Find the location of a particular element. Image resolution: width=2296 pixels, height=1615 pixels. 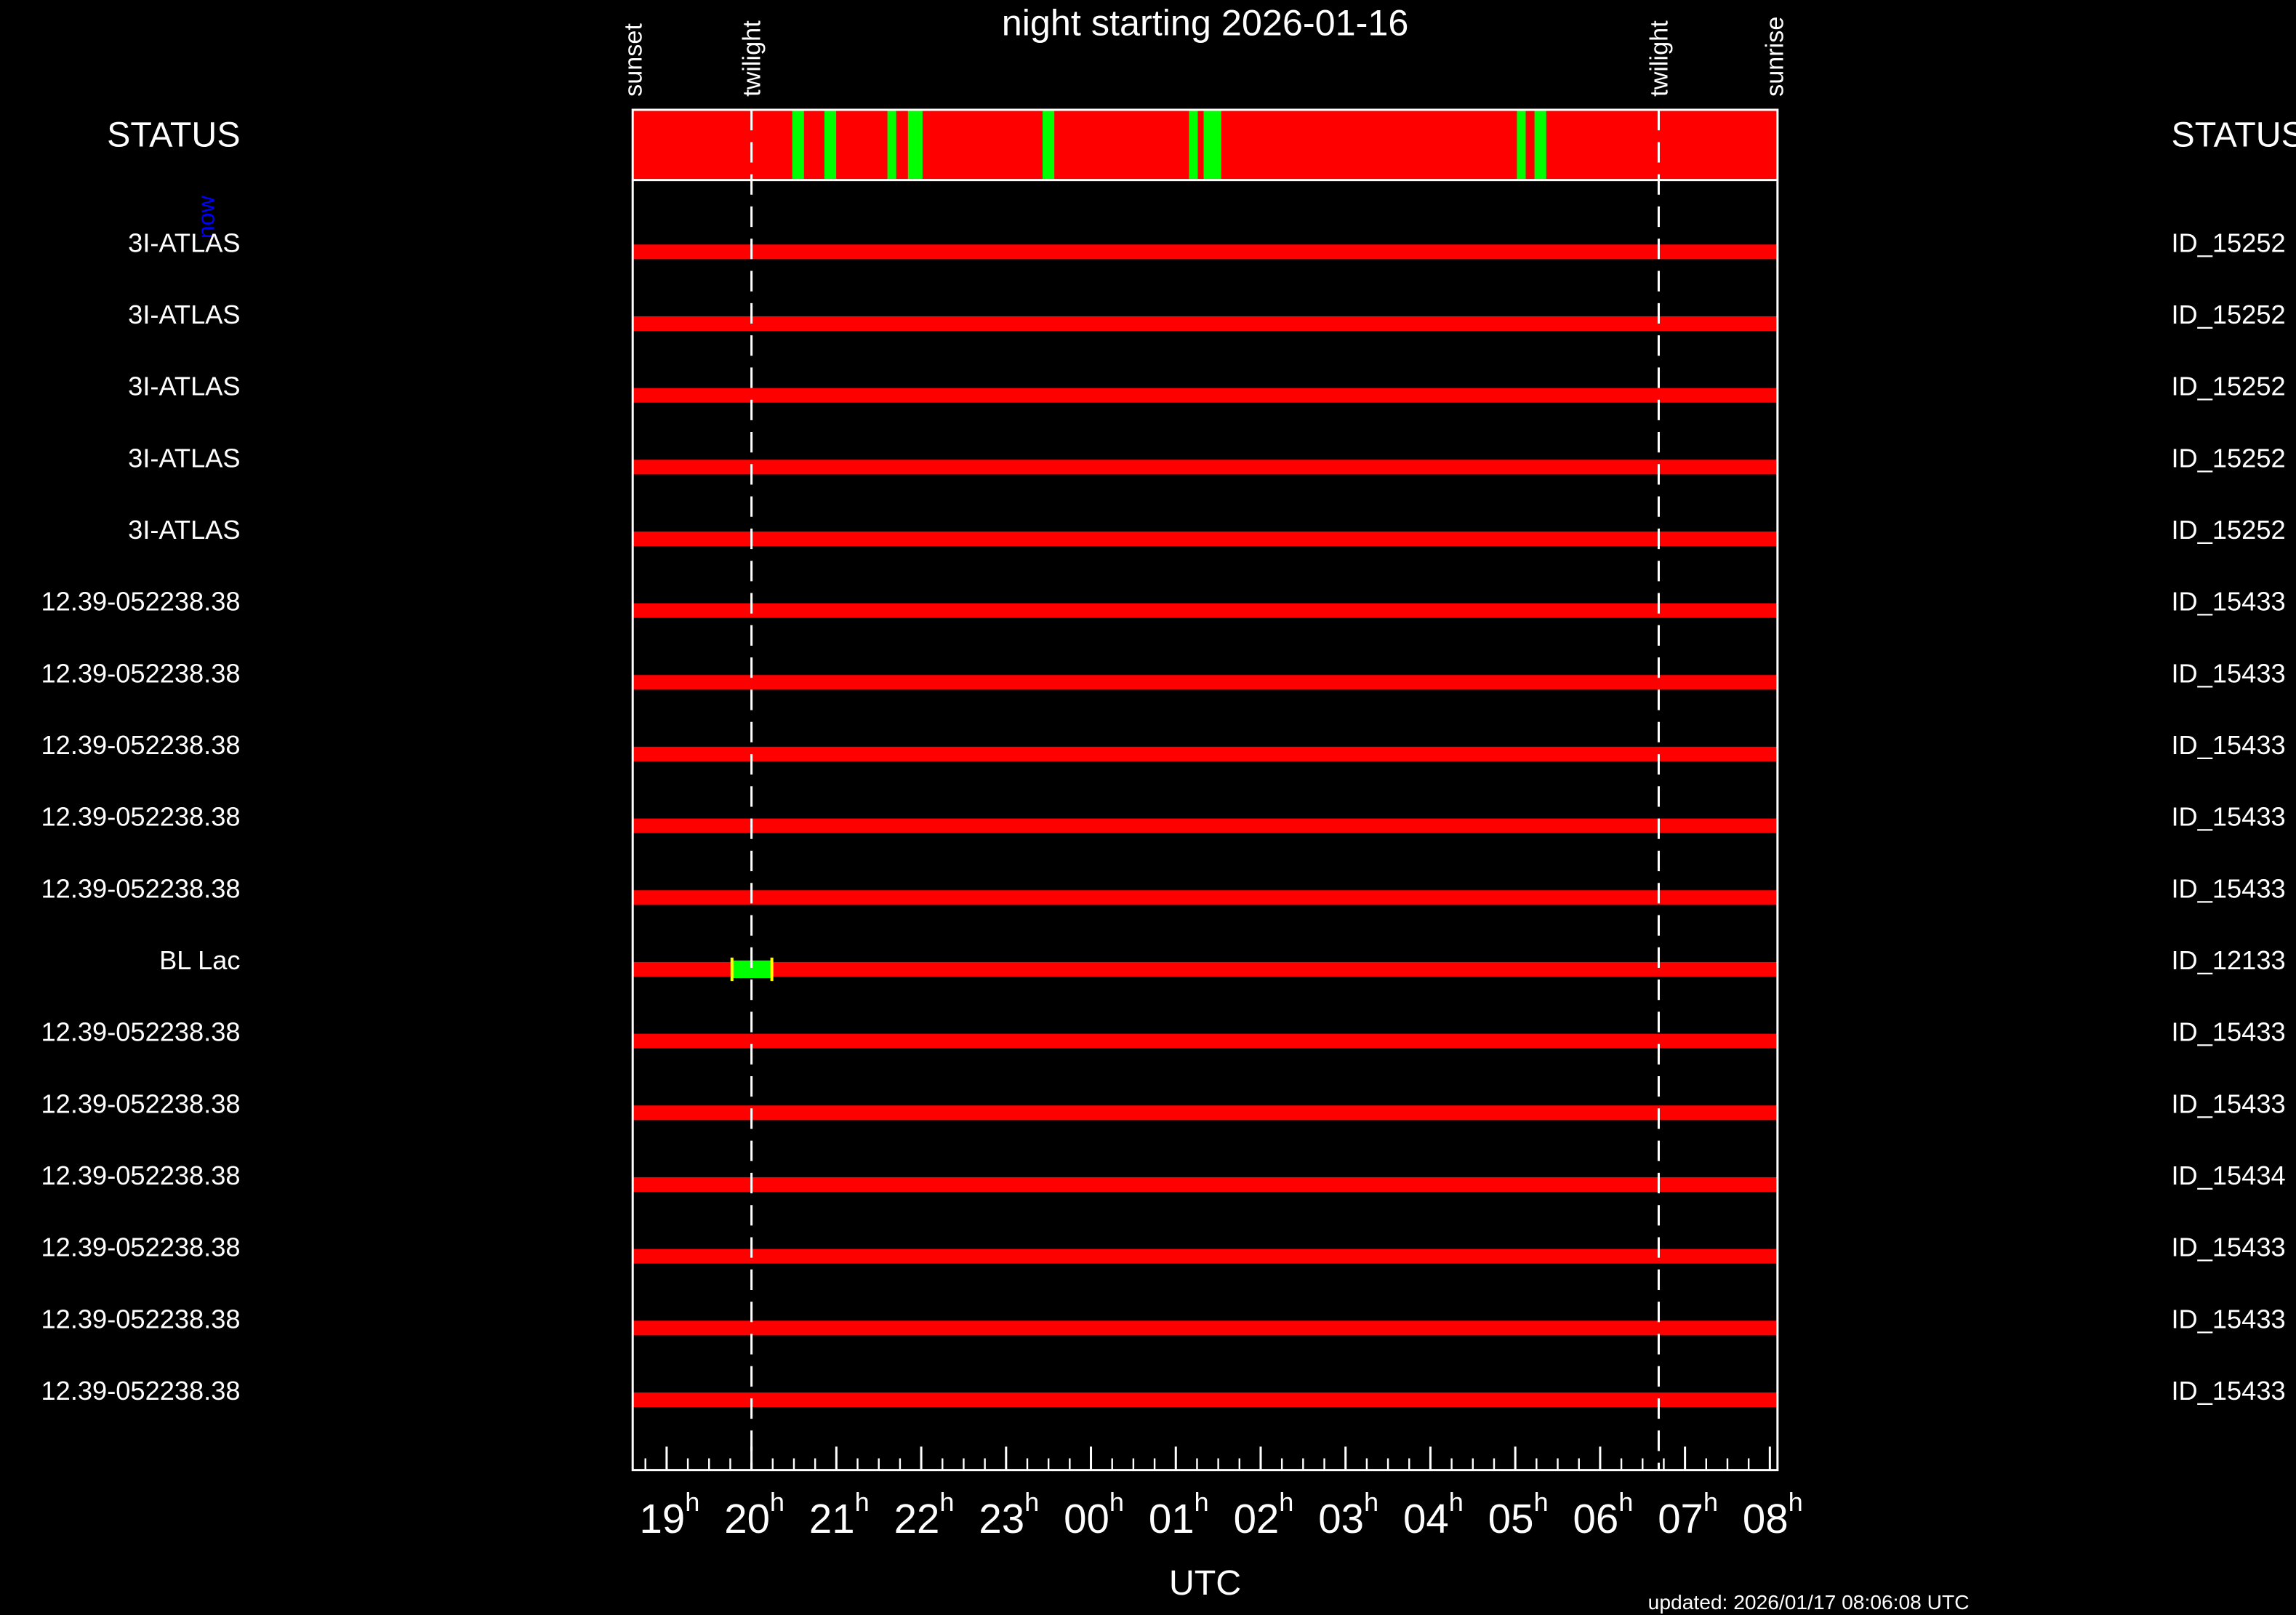

x-tick-label: 06h is located at coordinates (1603, 1514).